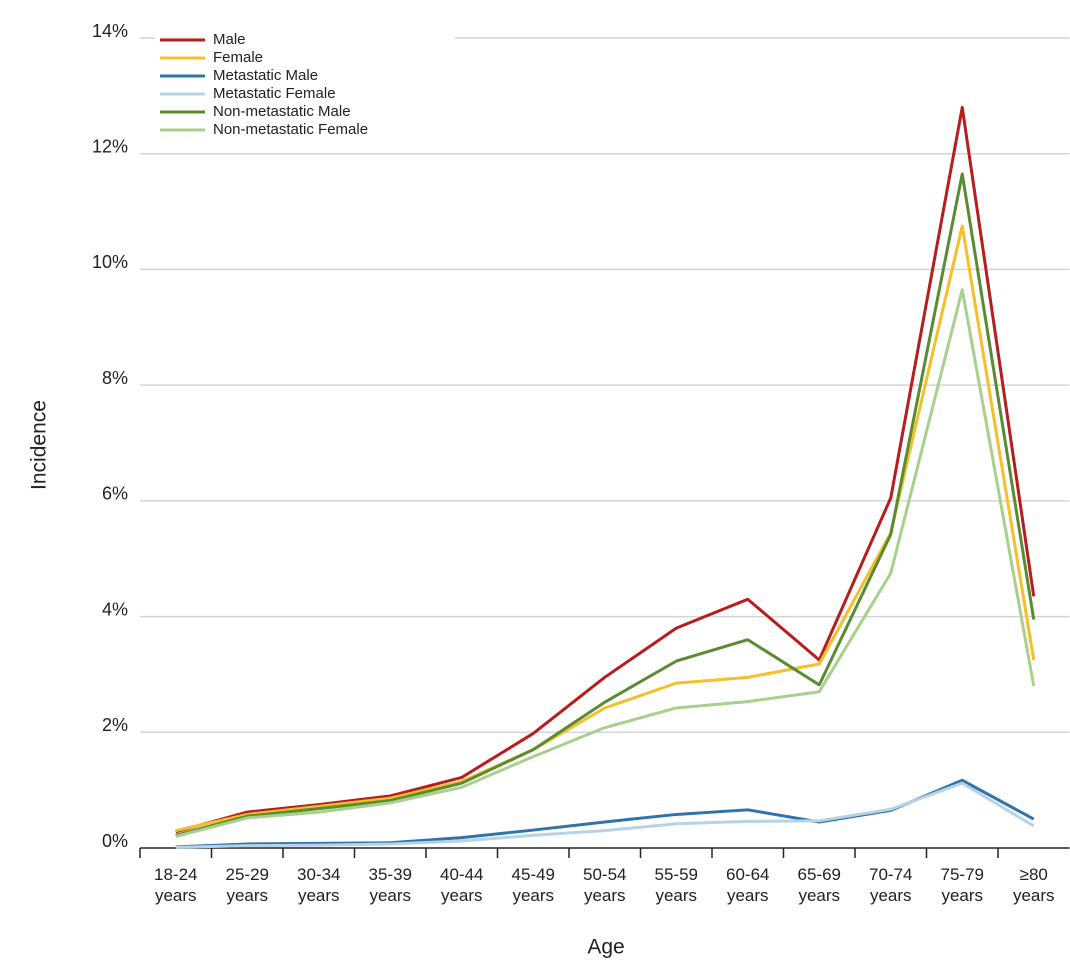 The height and width of the screenshot is (969, 1070). I want to click on y-tick-label: 0%, so click(115, 841).